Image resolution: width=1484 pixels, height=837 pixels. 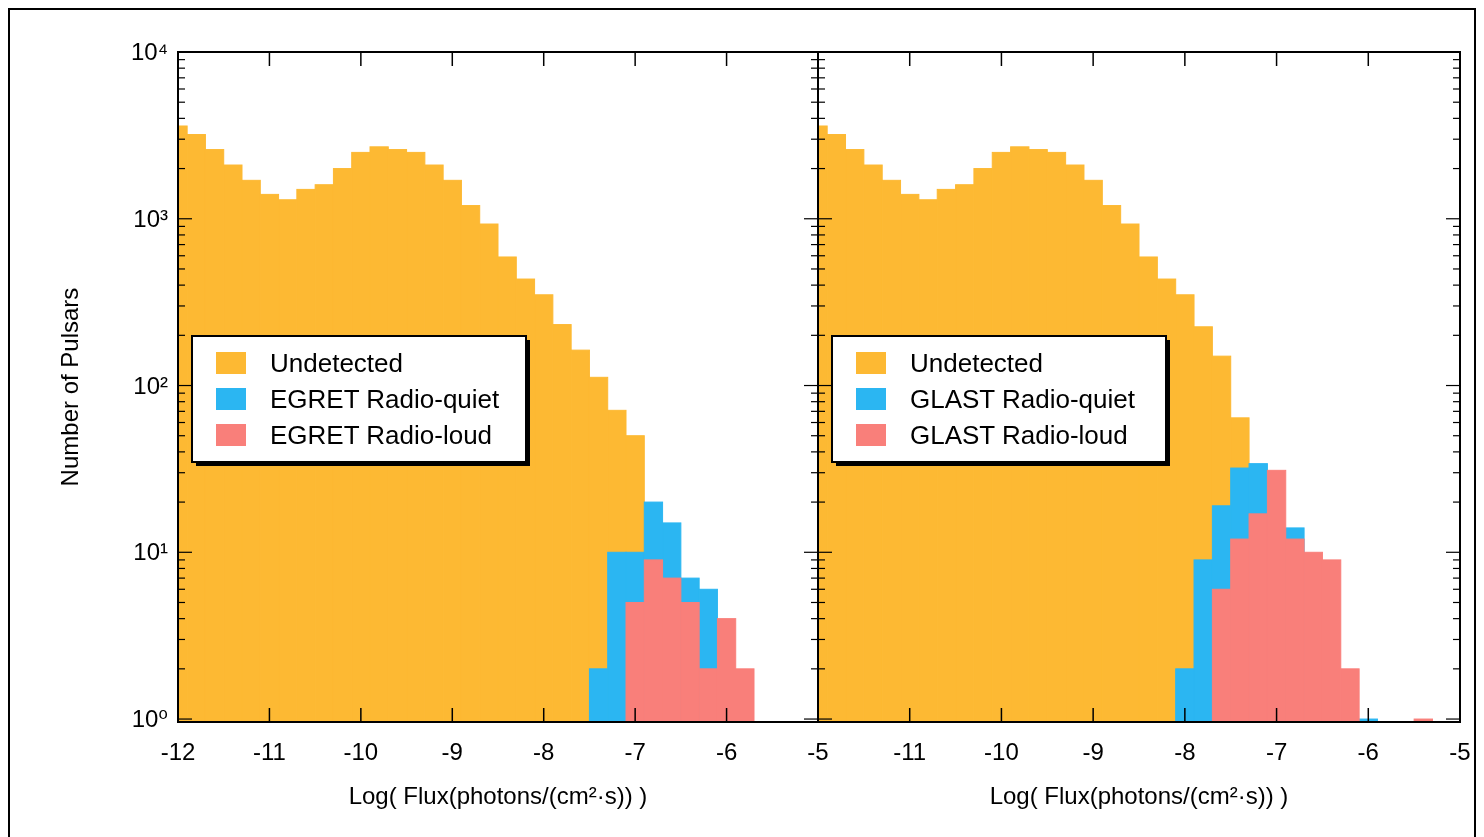 I want to click on y-tick-label: 10⁰, so click(x=149, y=719).